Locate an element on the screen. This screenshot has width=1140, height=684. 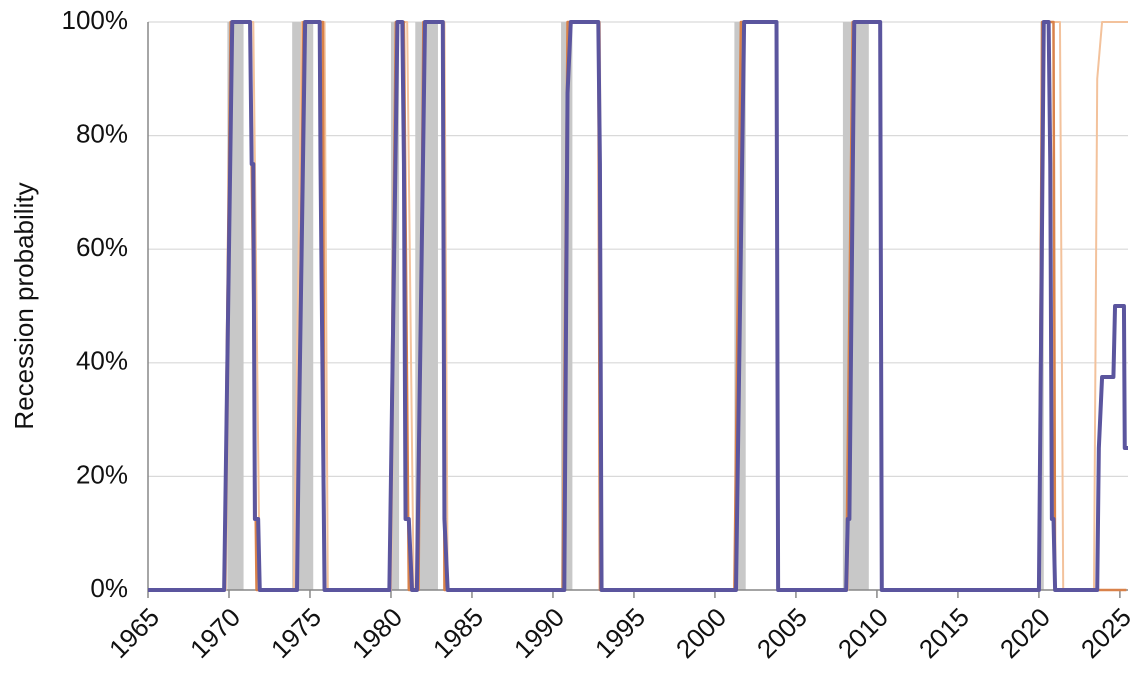
x-tick-label: 1985 is located at coordinates (458, 633).